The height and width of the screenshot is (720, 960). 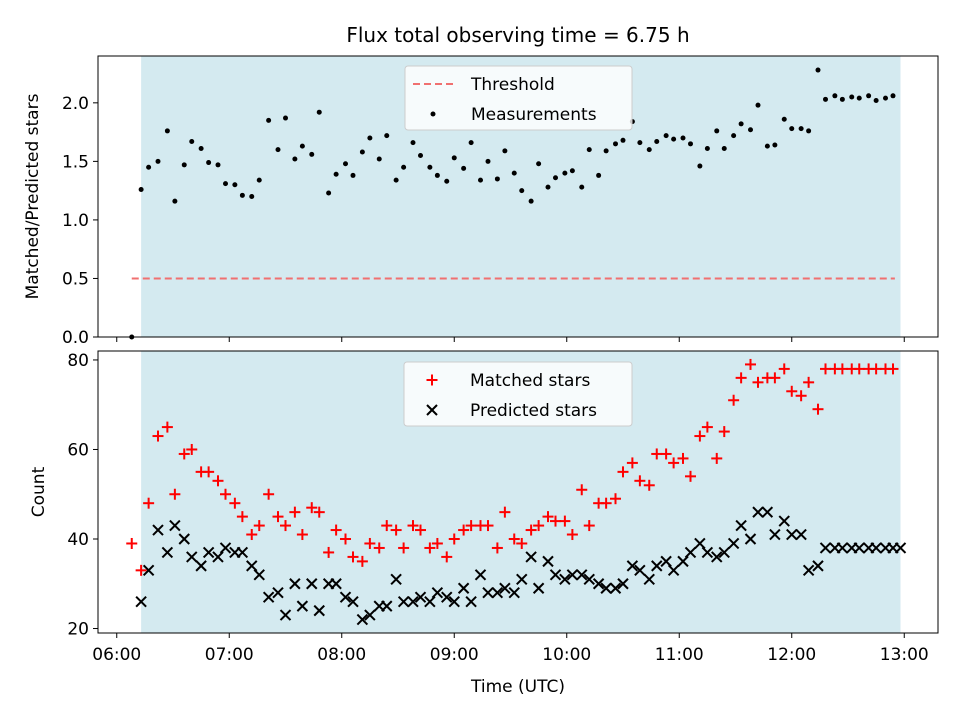 What do you see at coordinates (433, 114) in the screenshot?
I see `legend-measurements-swatch` at bounding box center [433, 114].